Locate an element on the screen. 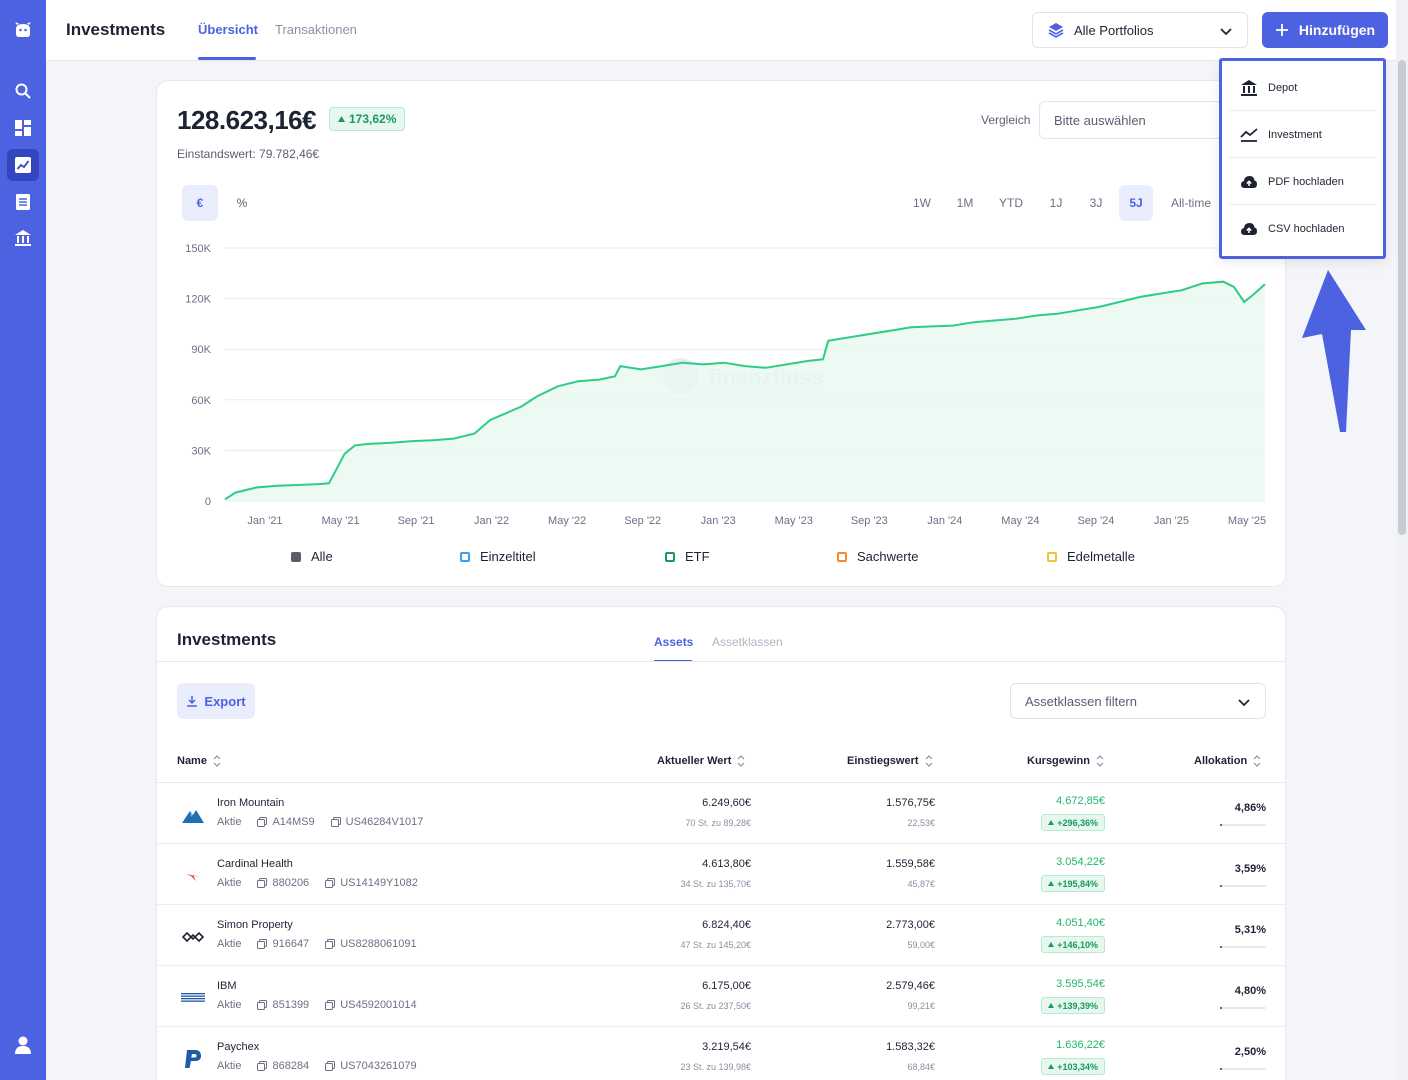 The width and height of the screenshot is (1408, 1080). bank-icon is located at coordinates (1249, 87).